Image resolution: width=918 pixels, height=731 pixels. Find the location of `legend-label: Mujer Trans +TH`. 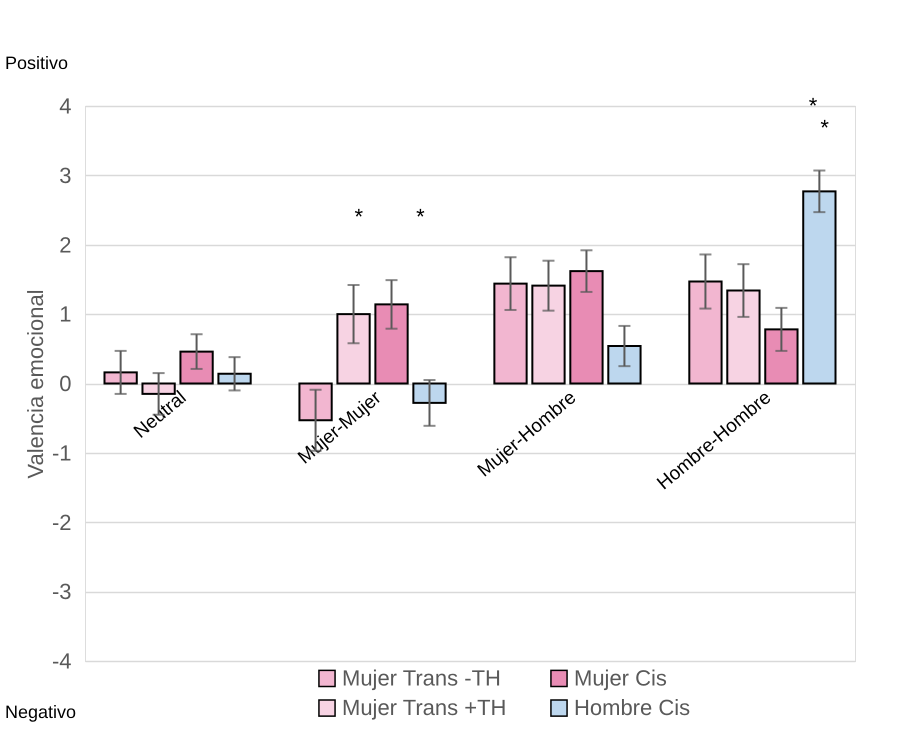

legend-label: Mujer Trans +TH is located at coordinates (424, 707).